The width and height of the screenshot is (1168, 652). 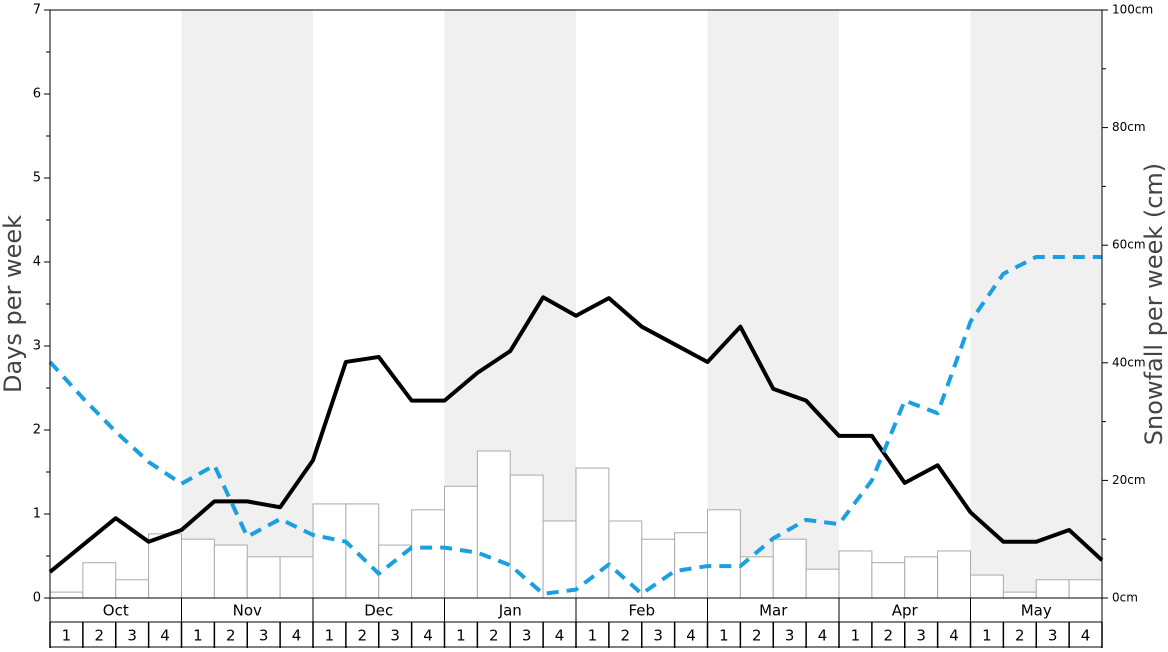 What do you see at coordinates (1036, 611) in the screenshot?
I see `month-label: May` at bounding box center [1036, 611].